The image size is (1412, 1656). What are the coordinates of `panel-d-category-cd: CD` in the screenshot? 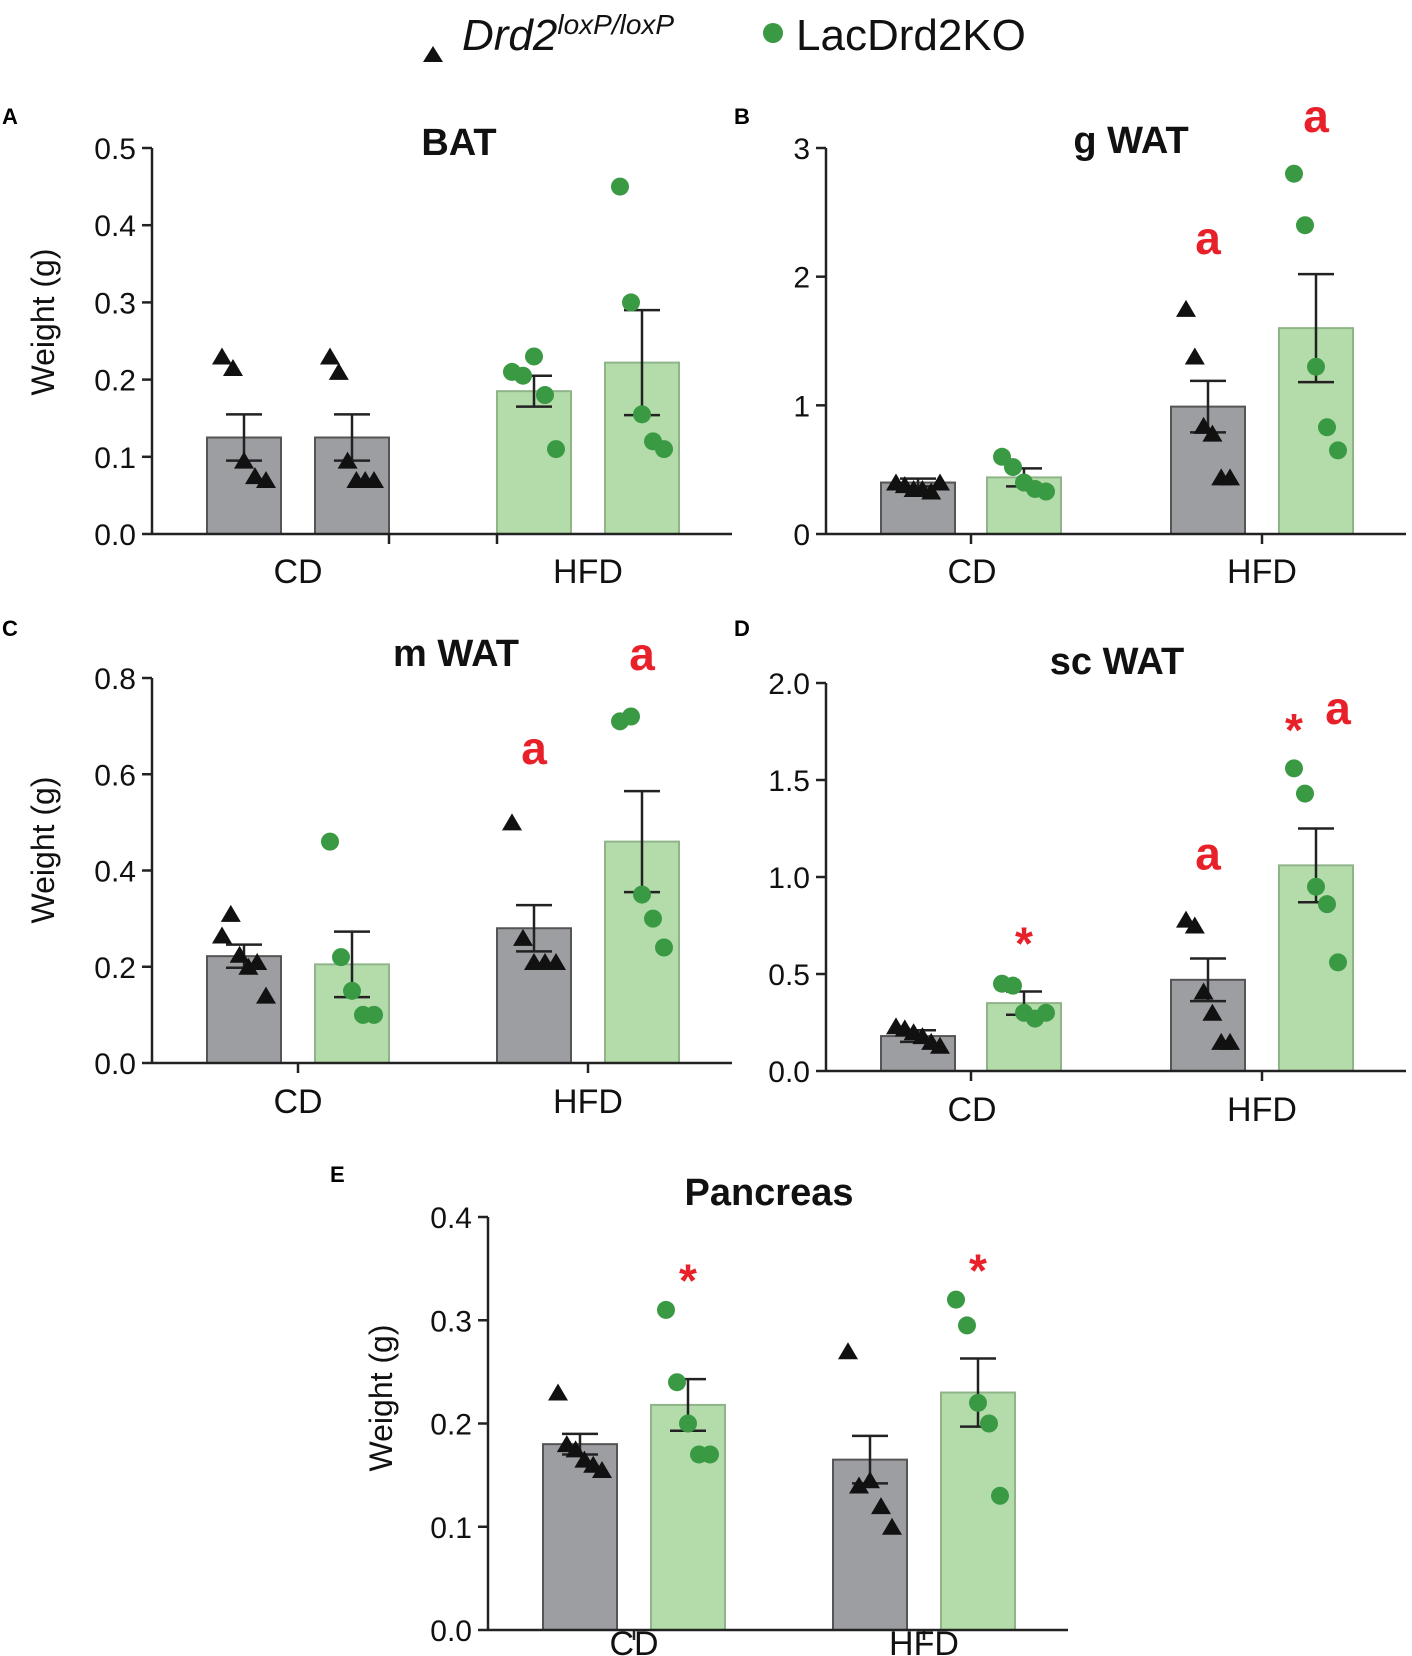 It's located at (971, 1110).